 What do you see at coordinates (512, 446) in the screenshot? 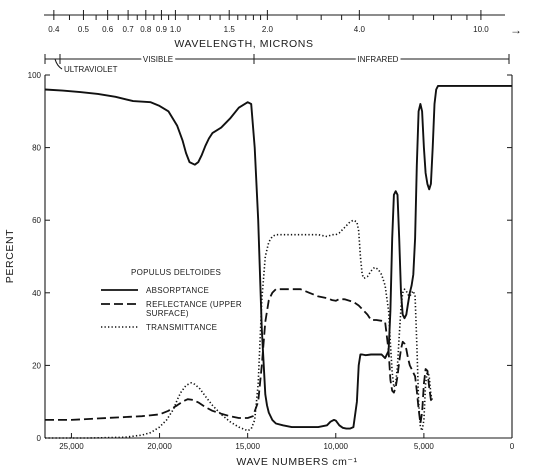
I see `x-tick-label: 0` at bounding box center [512, 446].